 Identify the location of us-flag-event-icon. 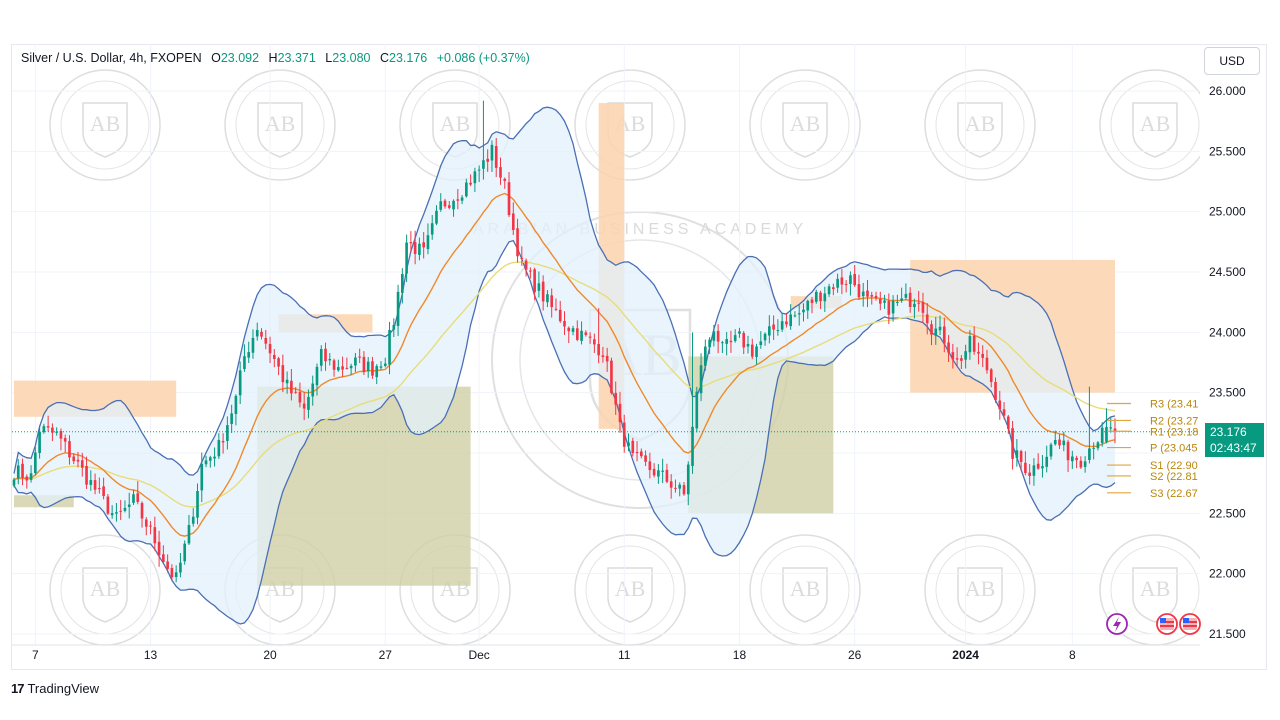
(1167, 624).